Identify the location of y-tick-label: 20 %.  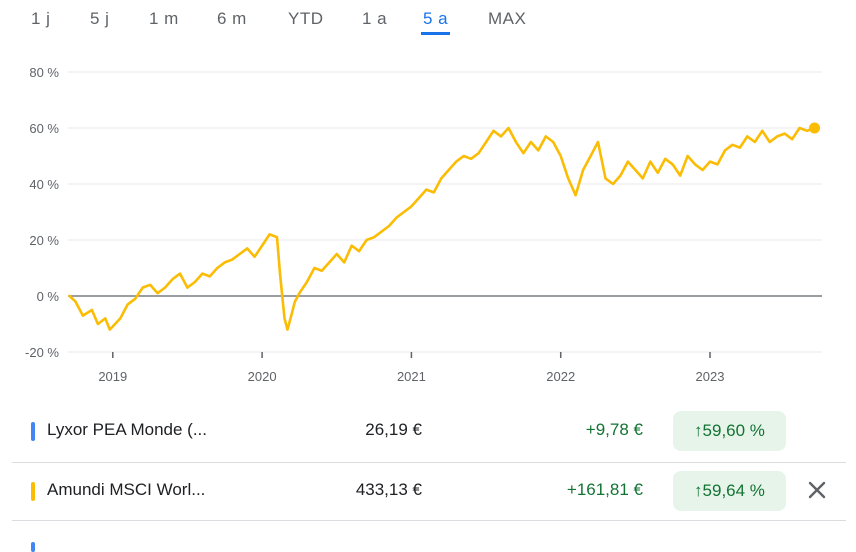
(44, 240).